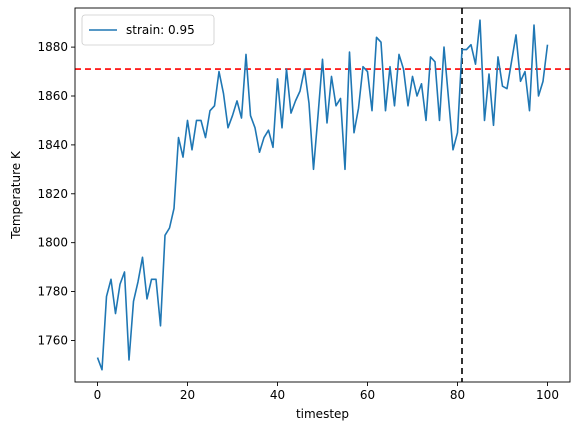 The width and height of the screenshot is (580, 432). What do you see at coordinates (367, 395) in the screenshot?
I see `x-tick-label: 60` at bounding box center [367, 395].